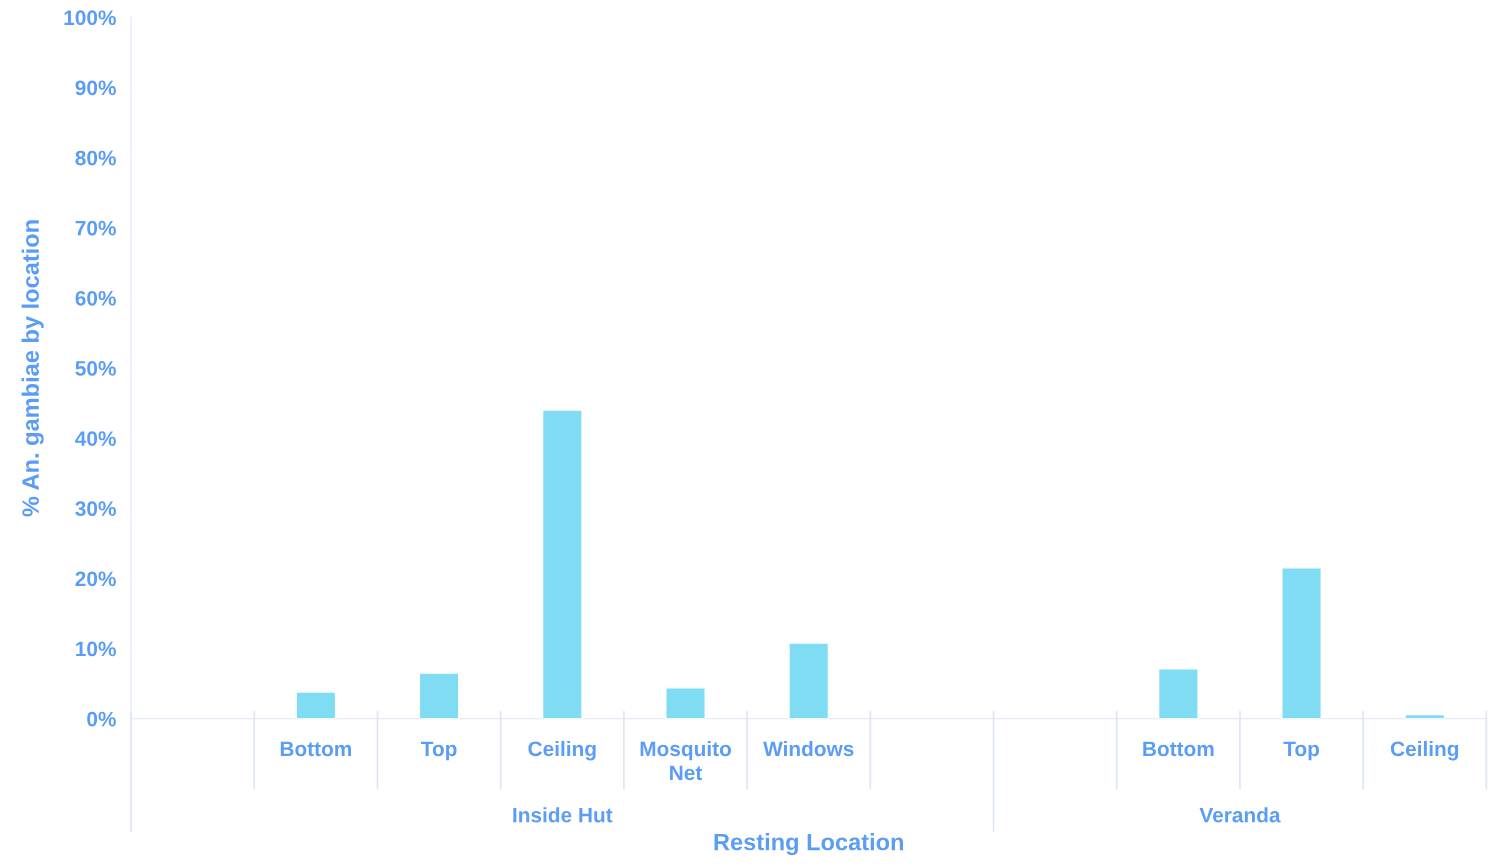 The image size is (1491, 868). What do you see at coordinates (95, 158) in the screenshot?
I see `y-tick-label: 80%` at bounding box center [95, 158].